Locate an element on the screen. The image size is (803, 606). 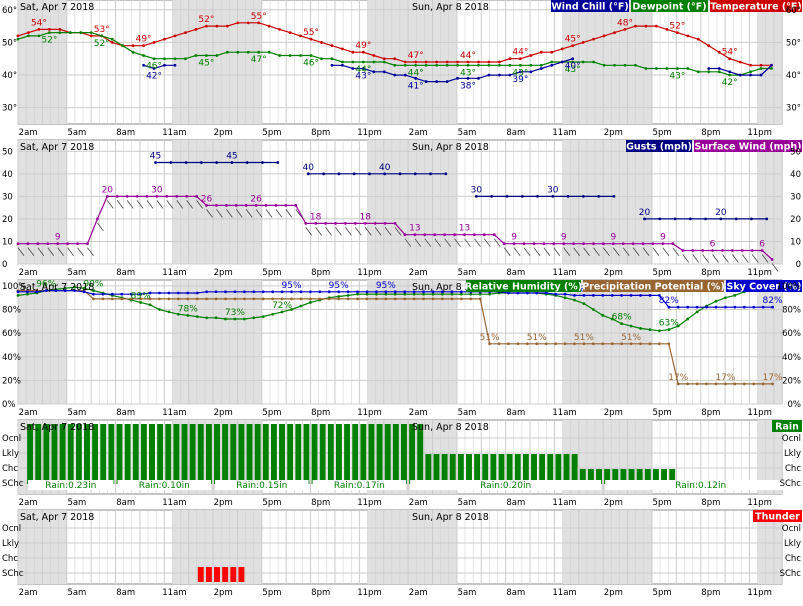
data-label: 43° is located at coordinates (677, 77).